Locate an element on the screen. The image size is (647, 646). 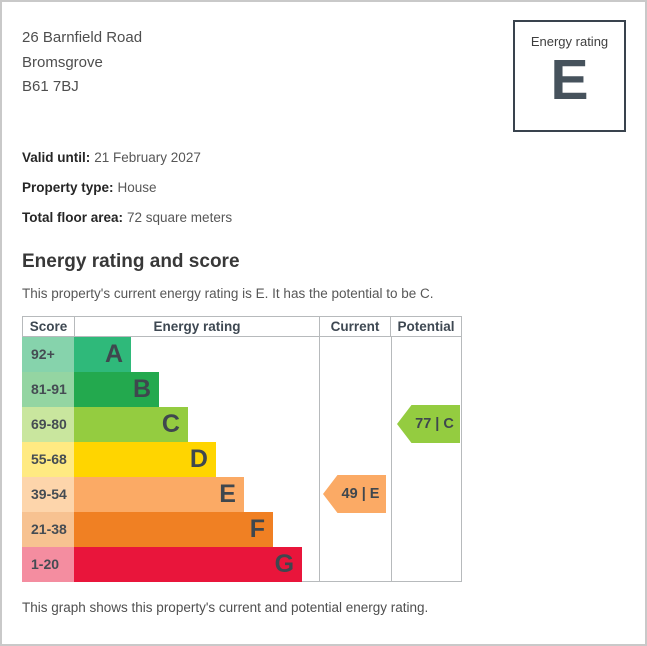
epc-bar-track: F is located at coordinates (197, 529).